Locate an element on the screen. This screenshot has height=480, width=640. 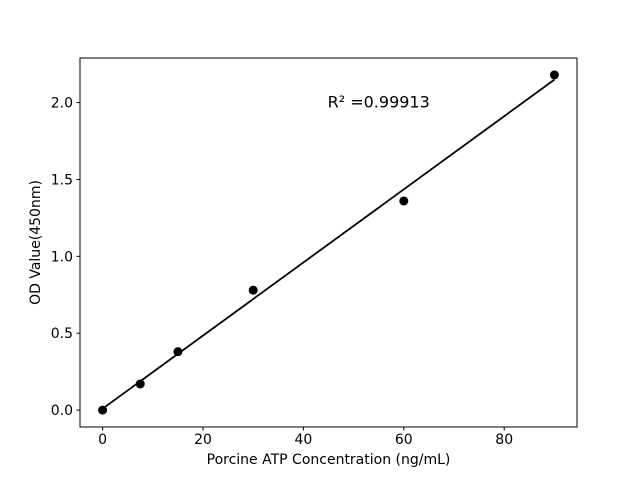
y-tick-label: 2.0 is located at coordinates (62, 104).